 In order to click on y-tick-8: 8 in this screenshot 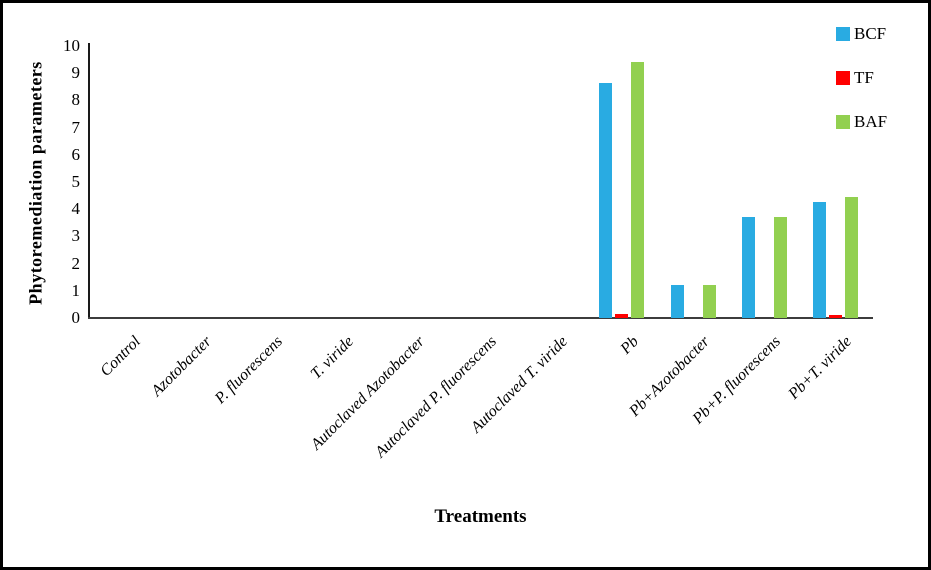, I will do `click(76, 100)`.